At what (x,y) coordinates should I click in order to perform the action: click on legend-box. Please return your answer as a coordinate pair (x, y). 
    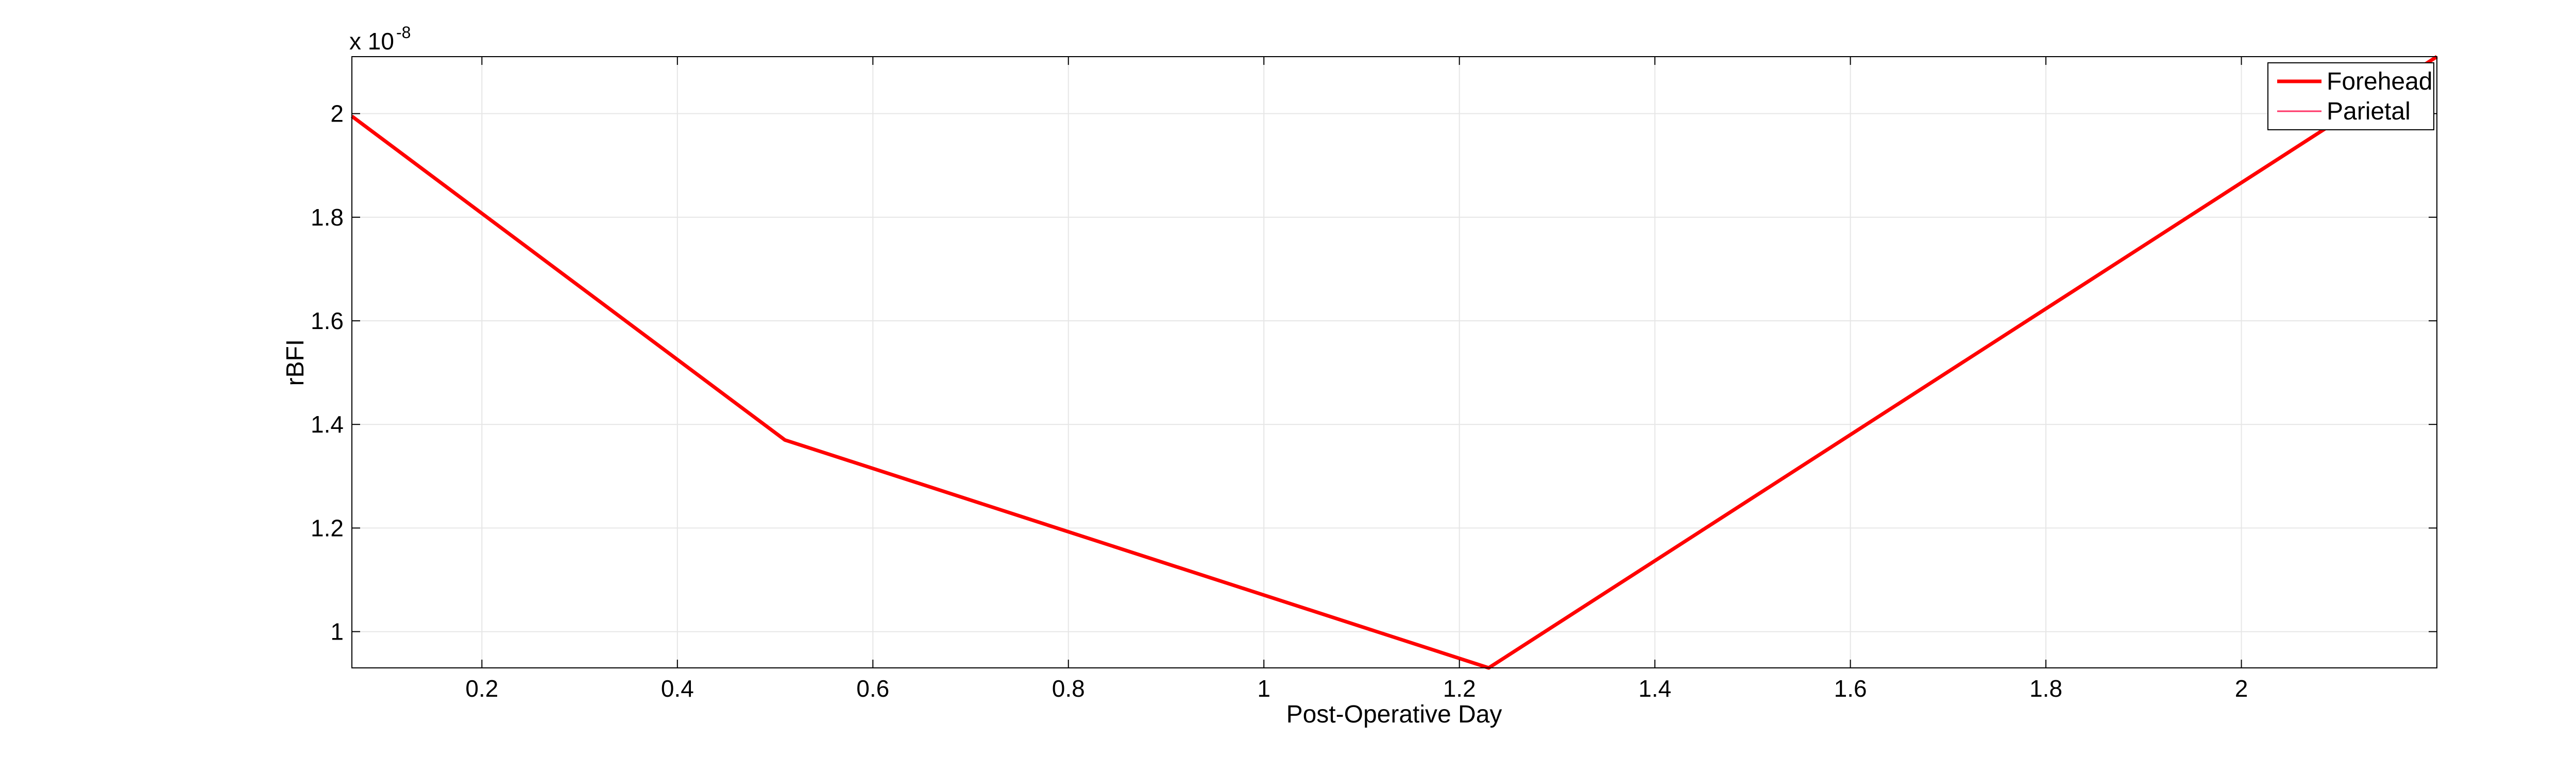
    Looking at the image, I should click on (2350, 96).